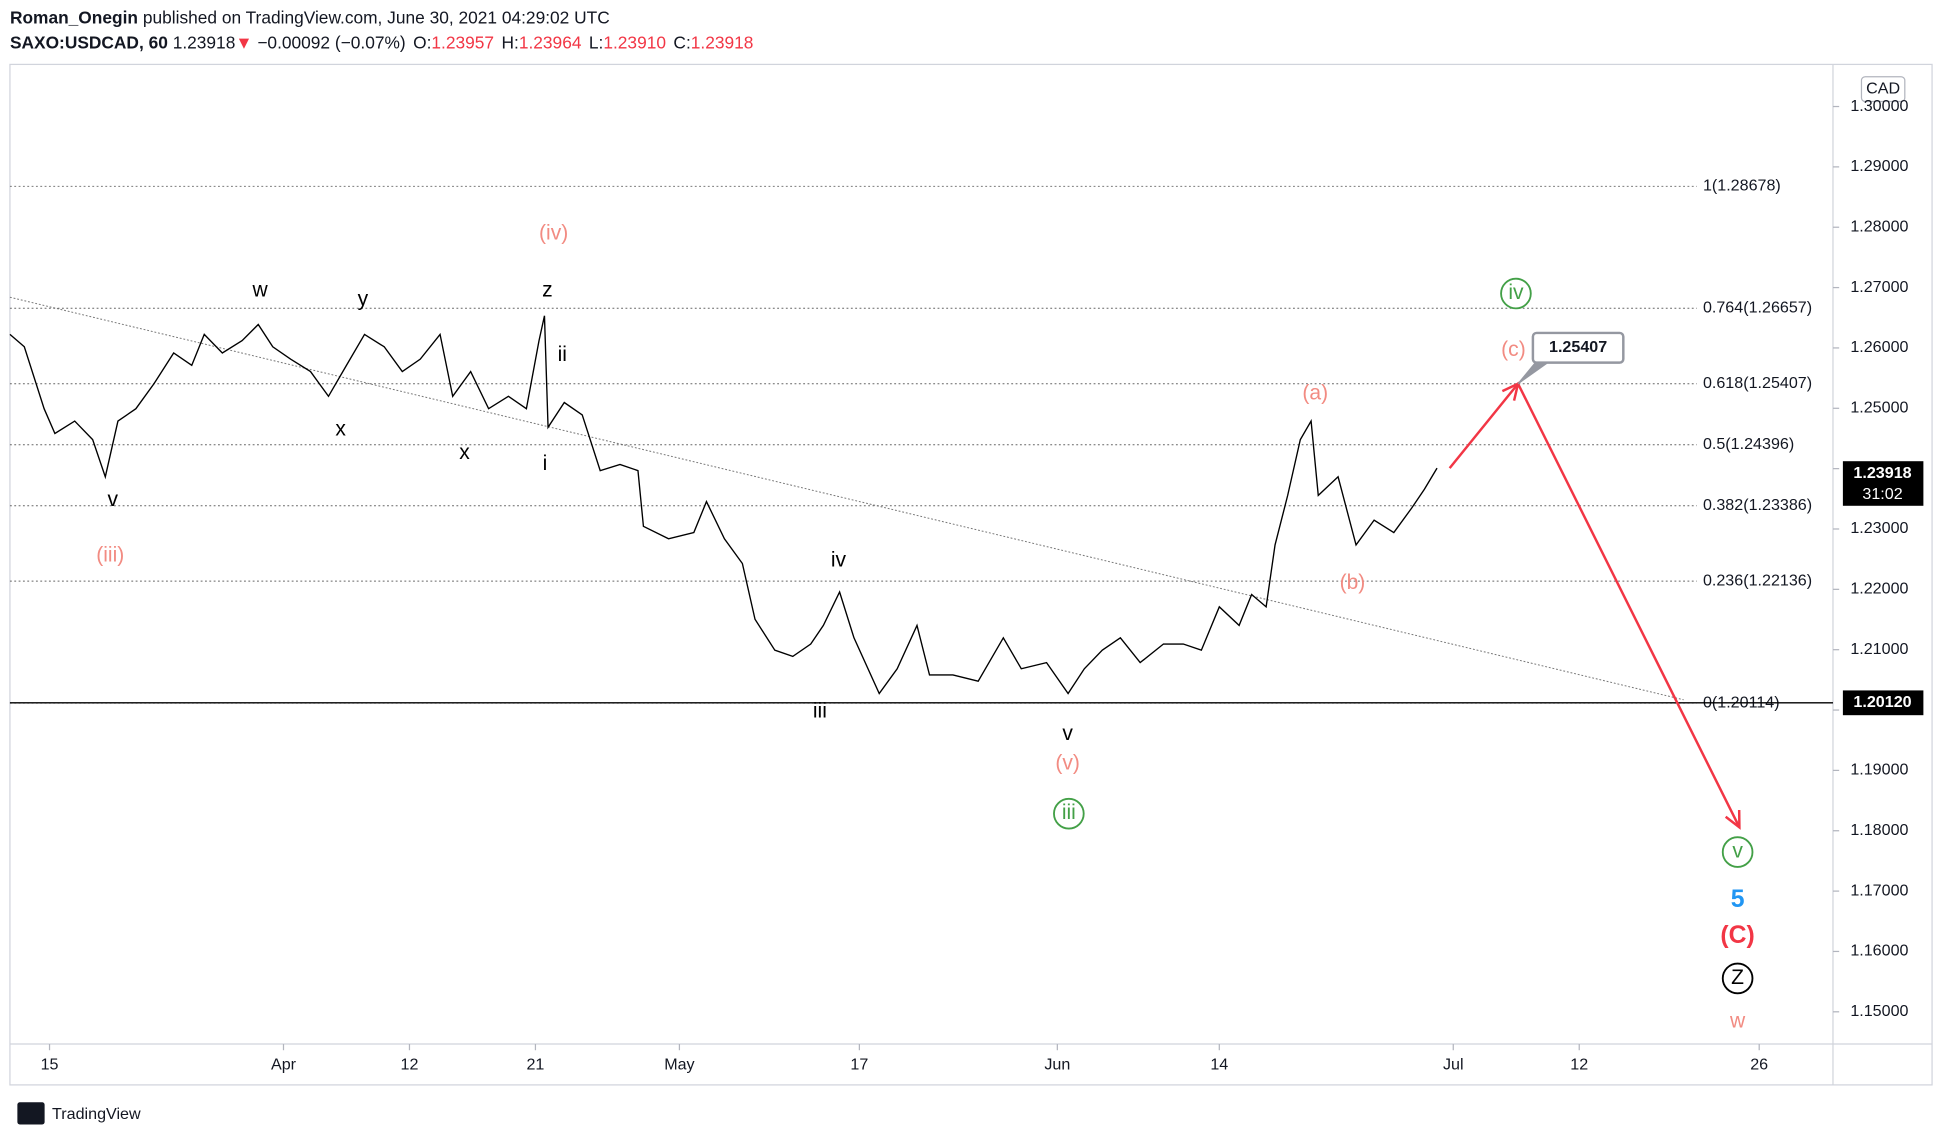  What do you see at coordinates (204, 42) in the screenshot?
I see `price: 1.23918` at bounding box center [204, 42].